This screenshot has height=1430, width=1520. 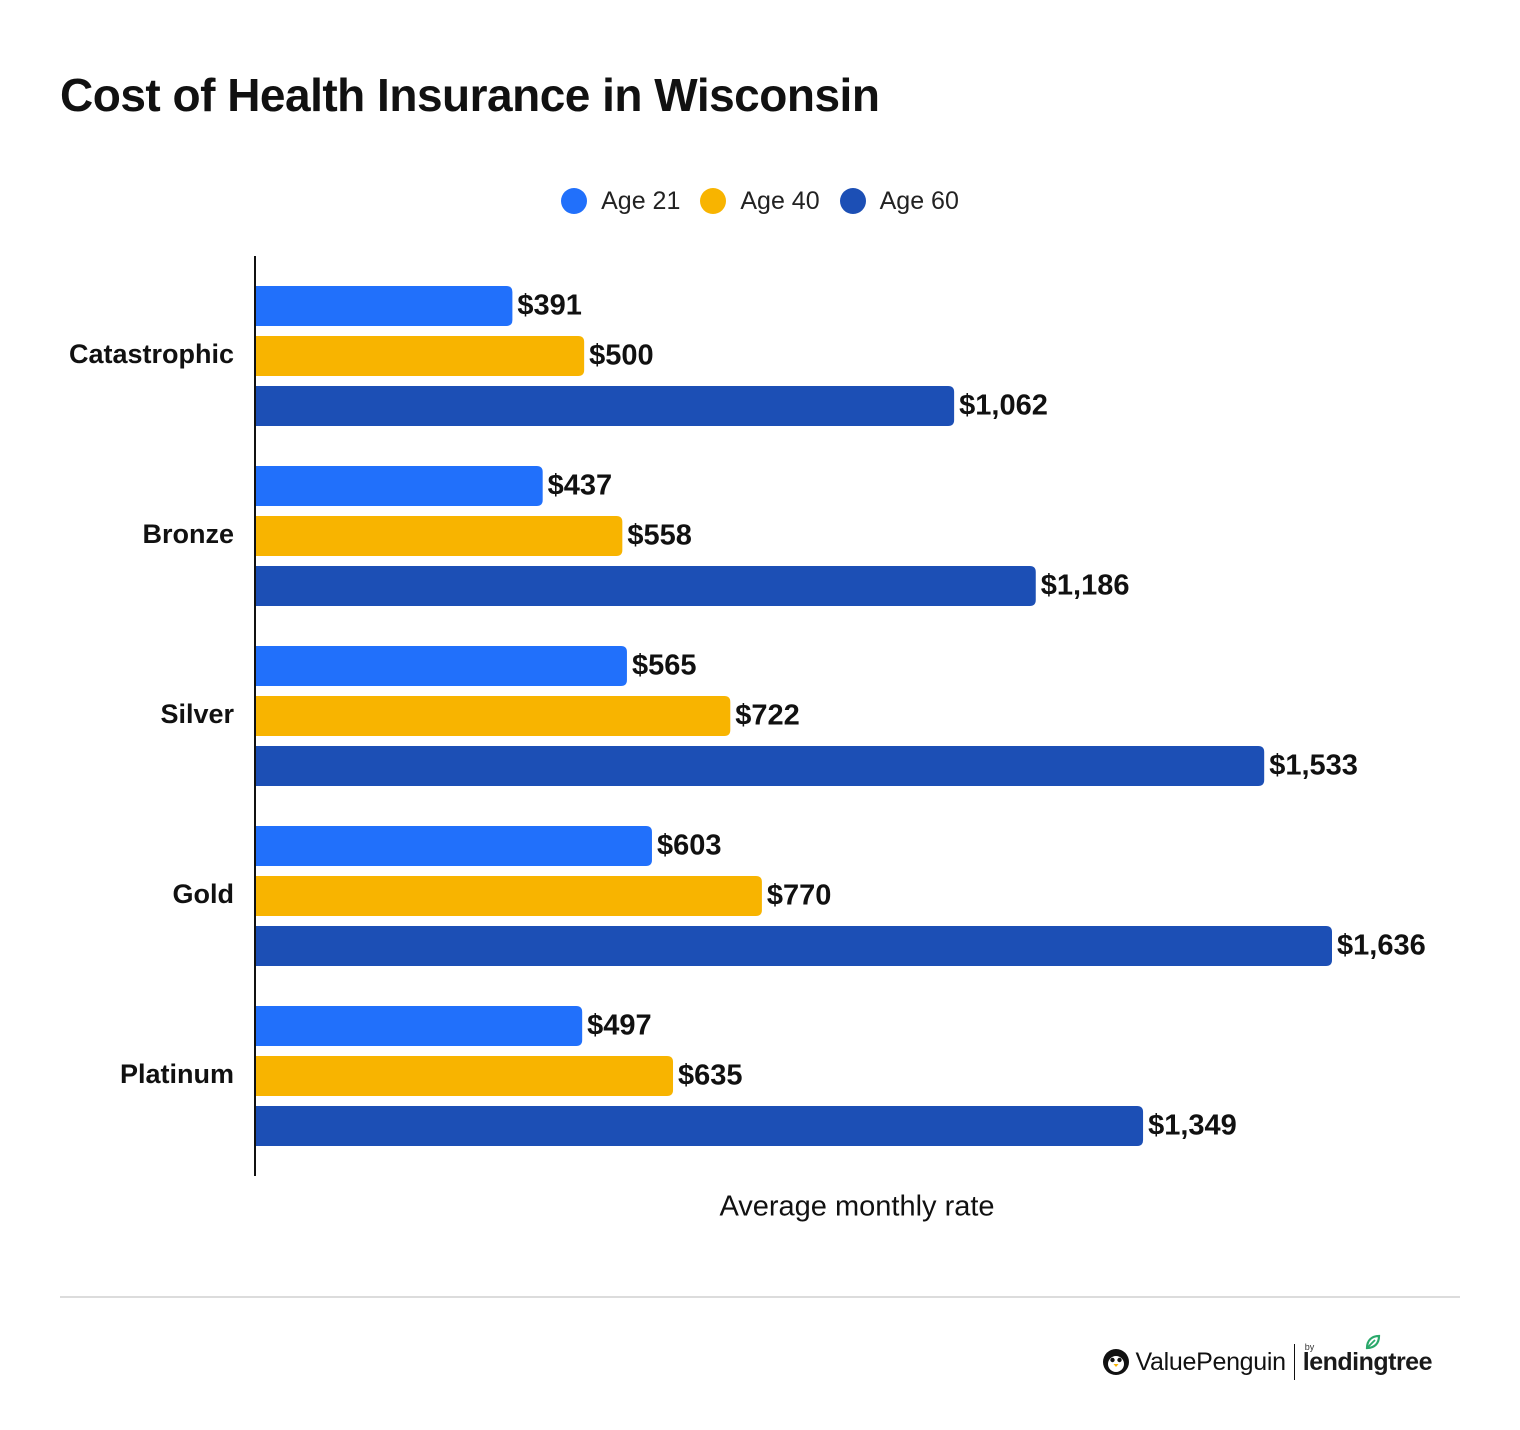 I want to click on data-label-bronze-age-60: $1,186, so click(x=1085, y=586).